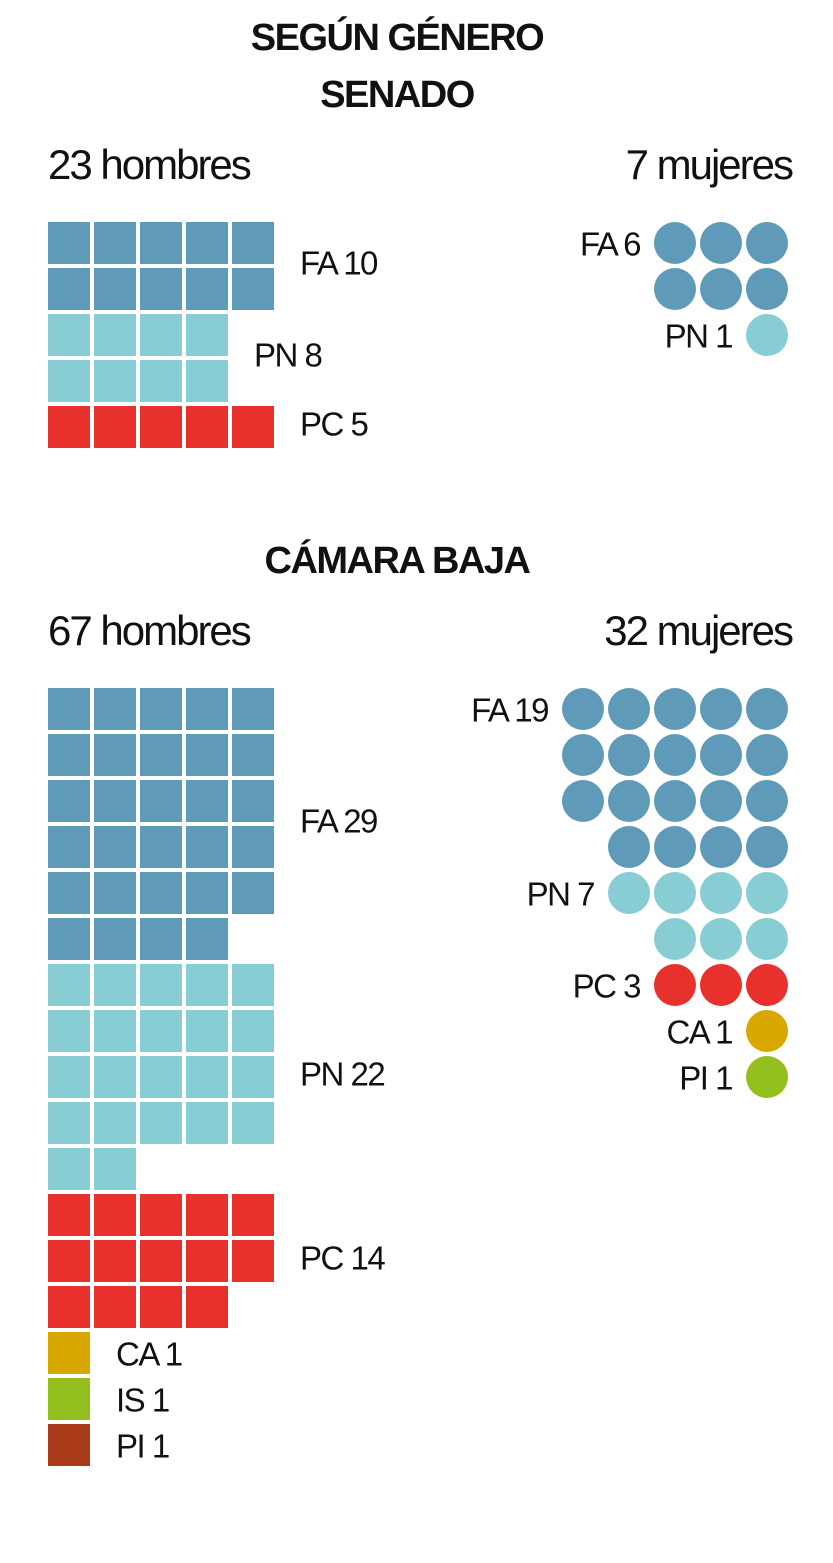 The width and height of the screenshot is (833, 1563). I want to click on party-label: FA 10, so click(339, 263).